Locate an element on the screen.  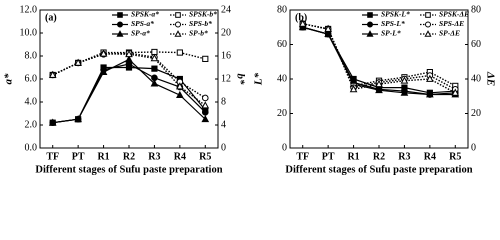
y2-tick-label: 60 is located at coordinates (476, 44).